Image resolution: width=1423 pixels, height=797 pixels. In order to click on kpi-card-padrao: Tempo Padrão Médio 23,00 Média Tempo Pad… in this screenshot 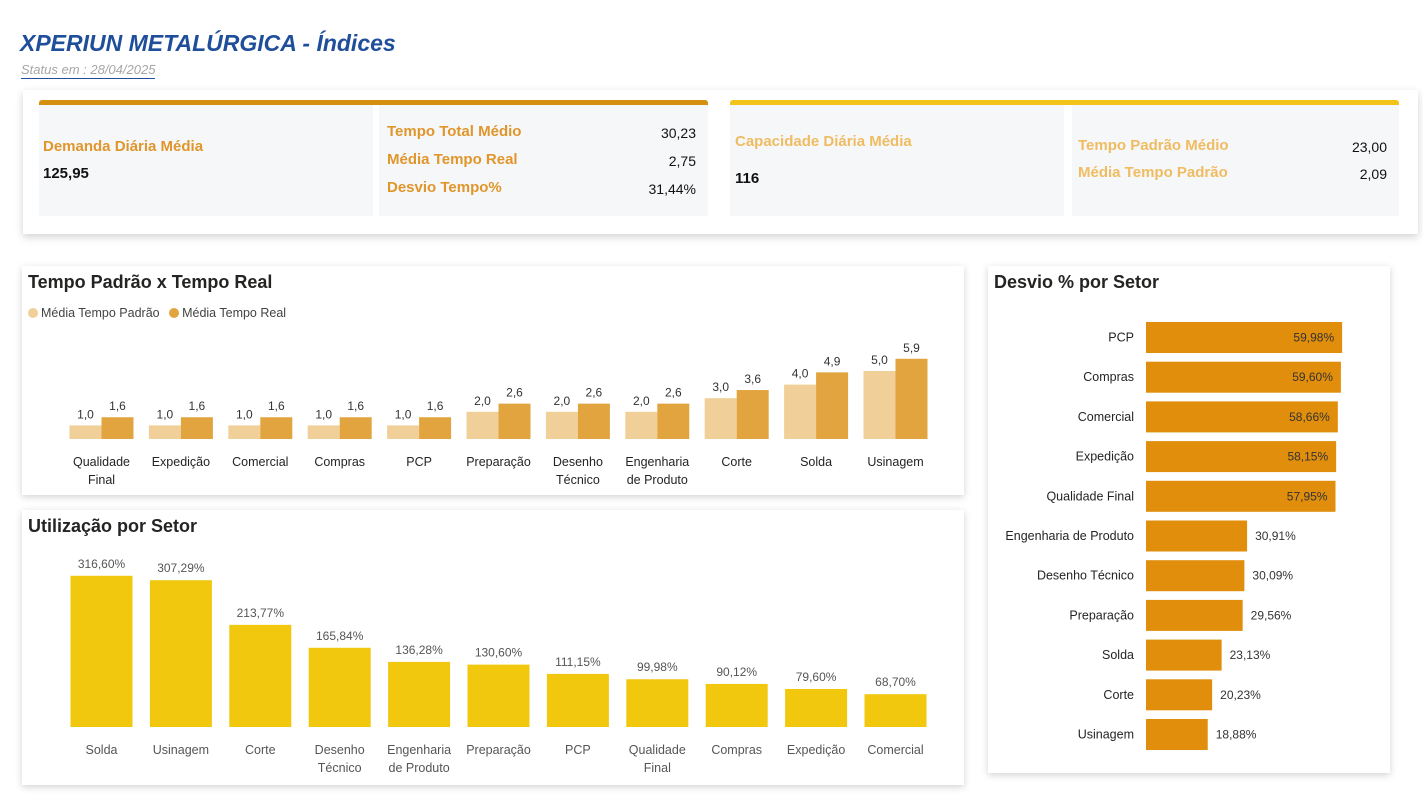, I will do `click(1235, 160)`.